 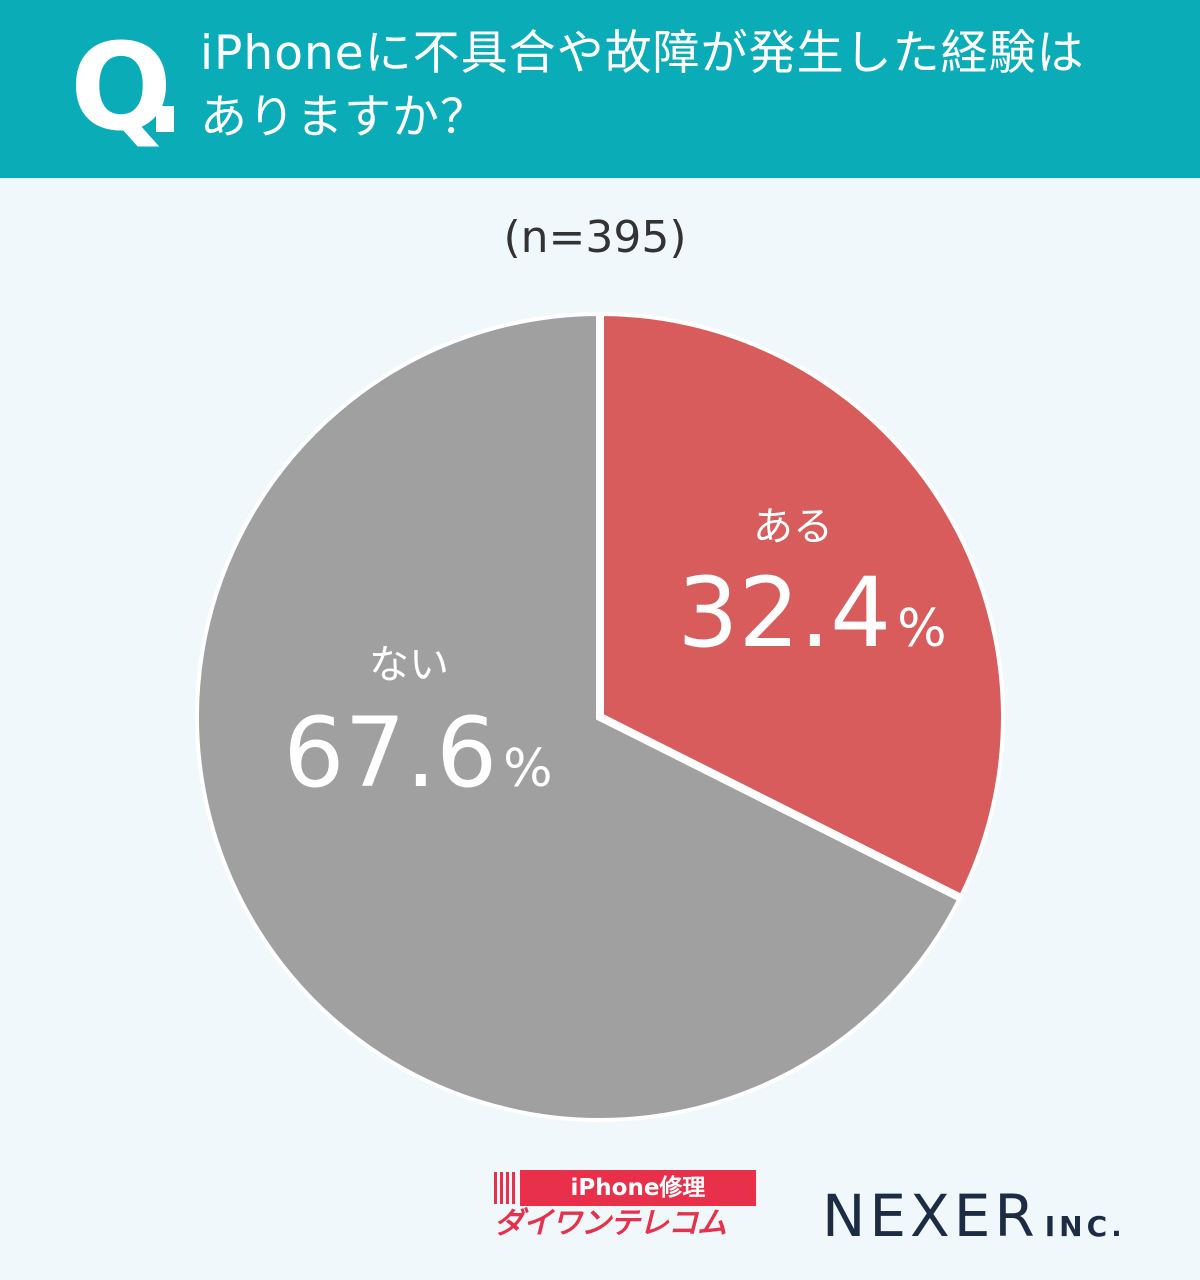 What do you see at coordinates (514, 1188) in the screenshot?
I see `daiwan-stripes-icon` at bounding box center [514, 1188].